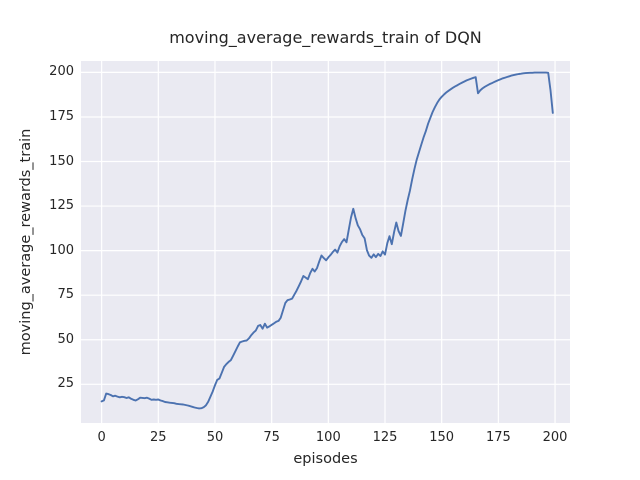 The width and height of the screenshot is (640, 480). I want to click on y-tick-label: 125, so click(61, 206).